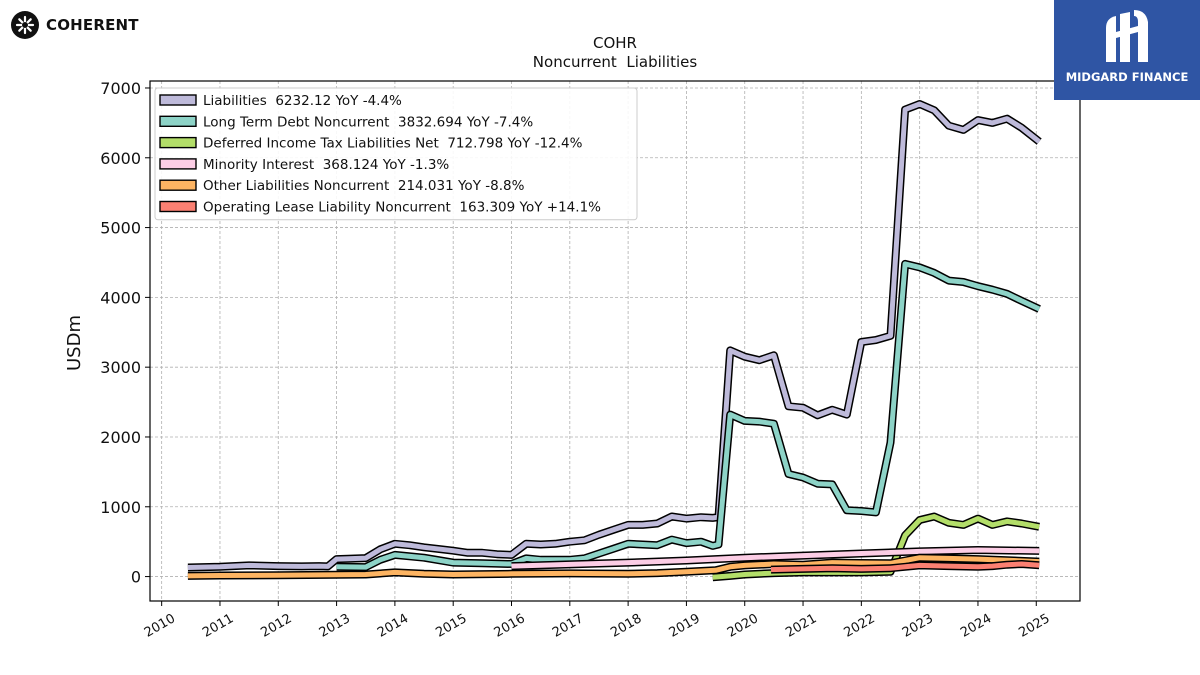 Image resolution: width=1200 pixels, height=675 pixels. I want to click on x-tick-label: 2023, so click(918, 626).